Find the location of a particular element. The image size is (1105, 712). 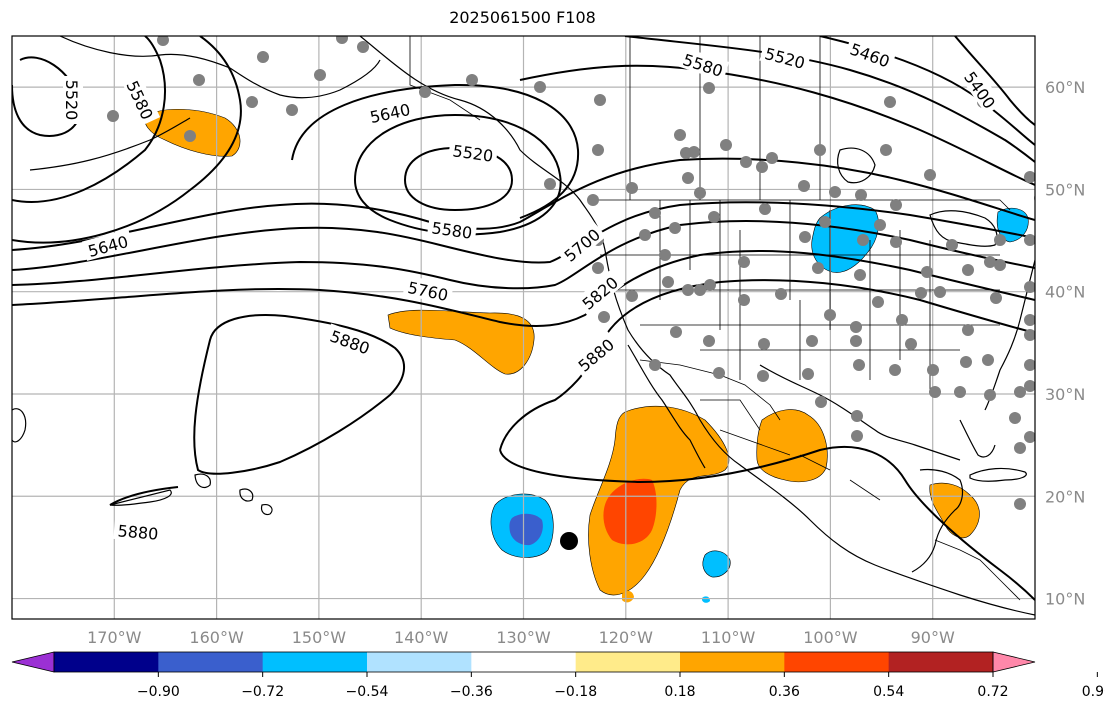

lat-tick-label: 10°N is located at coordinates (1065, 599).